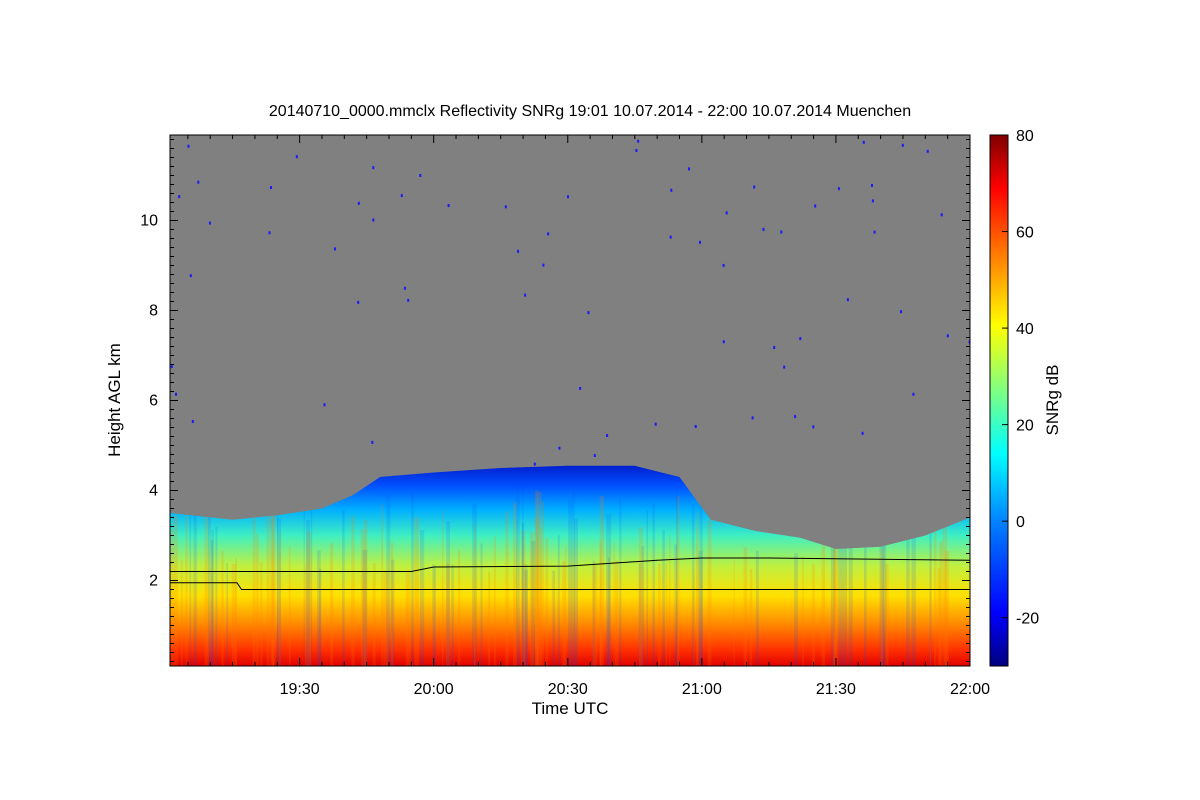 This screenshot has height=800, width=1200. What do you see at coordinates (300, 689) in the screenshot?
I see `x-tick-label: 19:30` at bounding box center [300, 689].